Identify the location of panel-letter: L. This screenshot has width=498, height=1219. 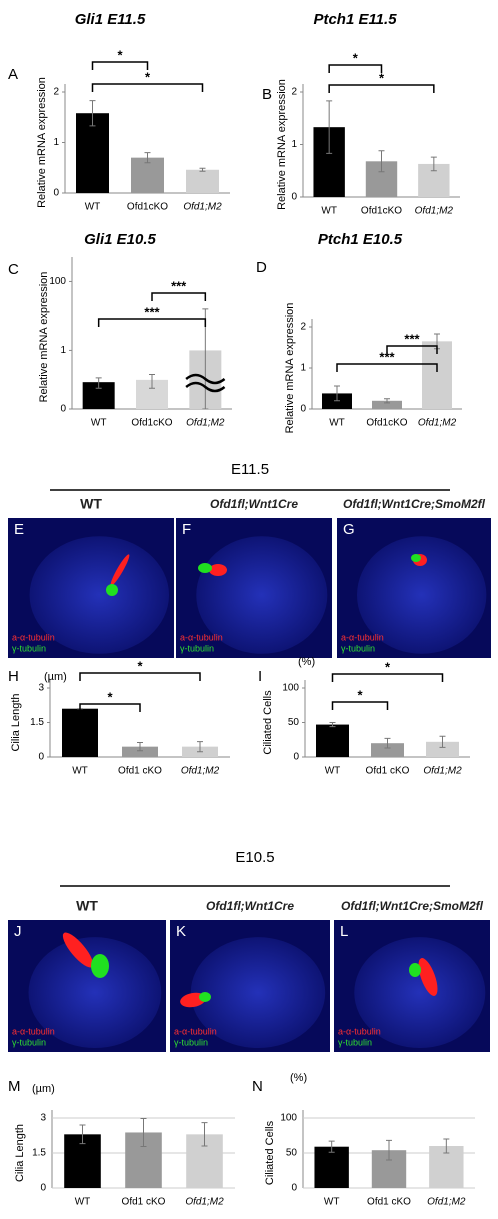
(344, 931).